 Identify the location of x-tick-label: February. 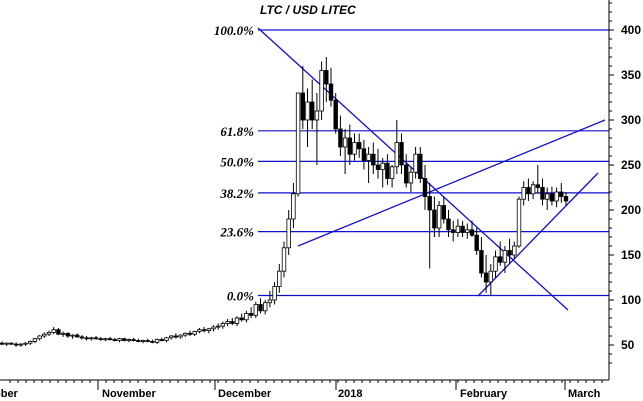
(484, 394).